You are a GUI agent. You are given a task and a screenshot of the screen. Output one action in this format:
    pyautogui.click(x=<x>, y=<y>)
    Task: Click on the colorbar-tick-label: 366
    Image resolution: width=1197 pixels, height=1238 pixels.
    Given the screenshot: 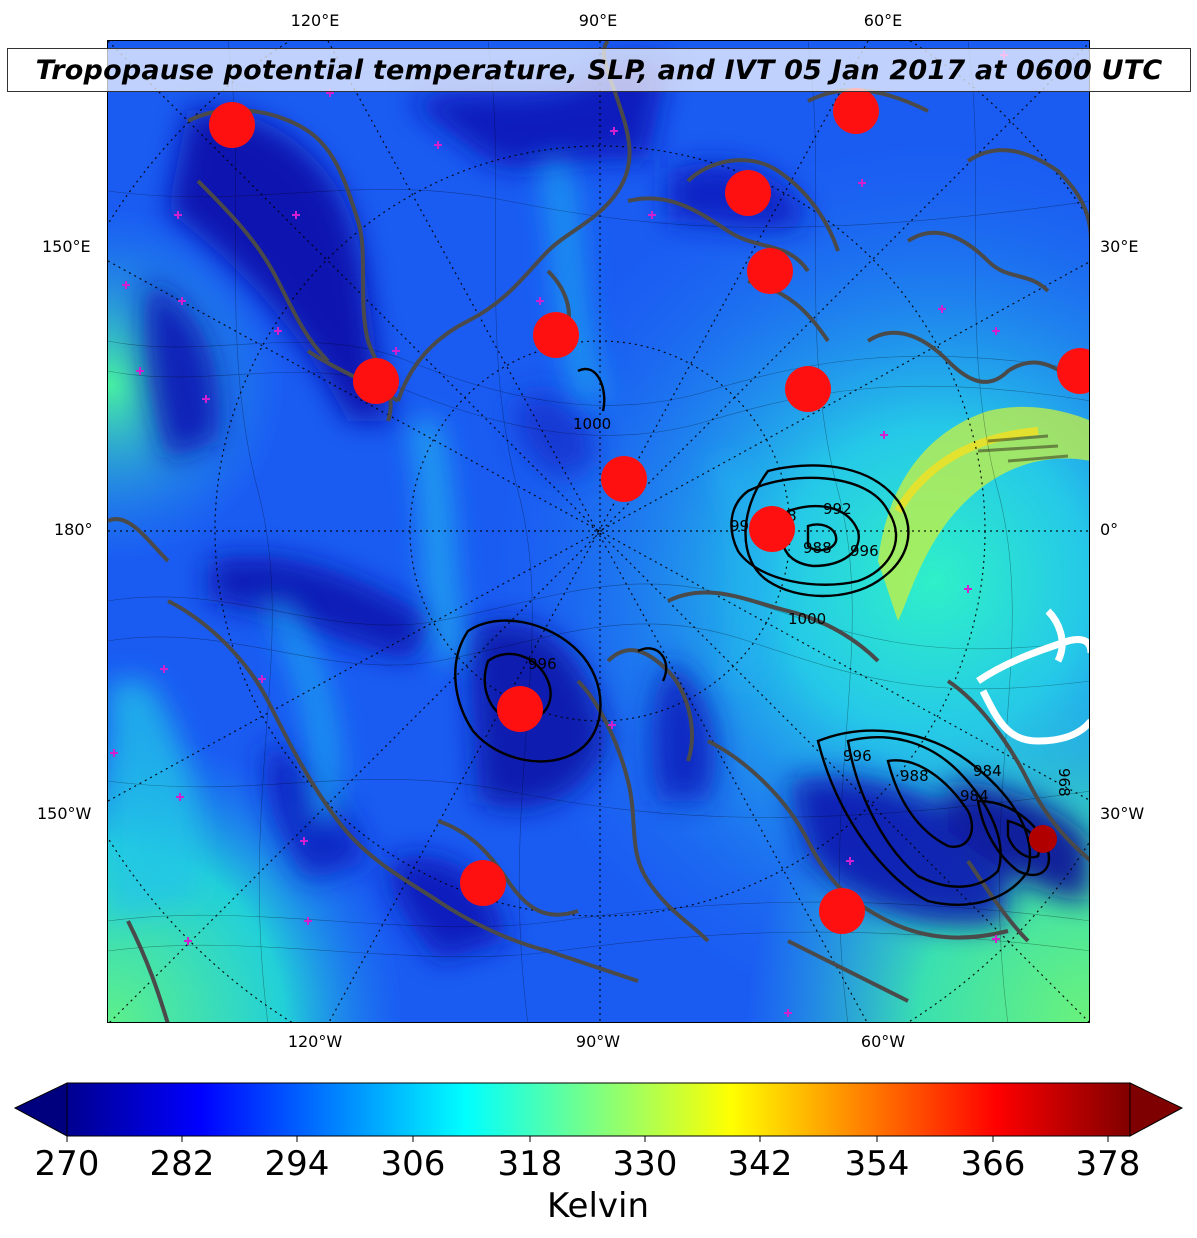 What is the action you would take?
    pyautogui.click(x=993, y=1164)
    